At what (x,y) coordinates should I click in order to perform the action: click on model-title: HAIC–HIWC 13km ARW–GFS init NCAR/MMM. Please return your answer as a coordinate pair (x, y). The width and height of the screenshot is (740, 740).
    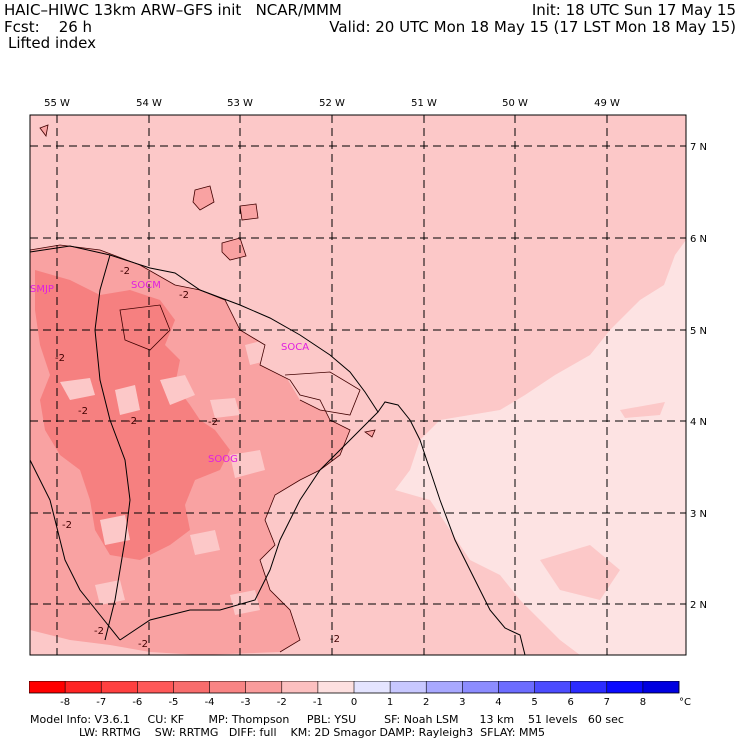
    Looking at the image, I should click on (173, 10).